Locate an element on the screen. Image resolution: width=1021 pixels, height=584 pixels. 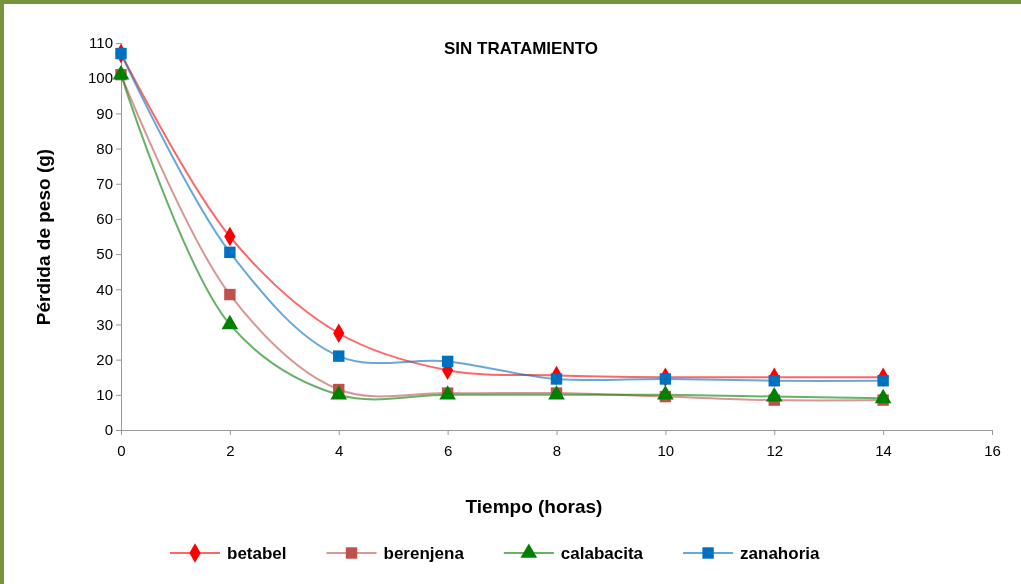
y-tick-label: 80 is located at coordinates (104, 148).